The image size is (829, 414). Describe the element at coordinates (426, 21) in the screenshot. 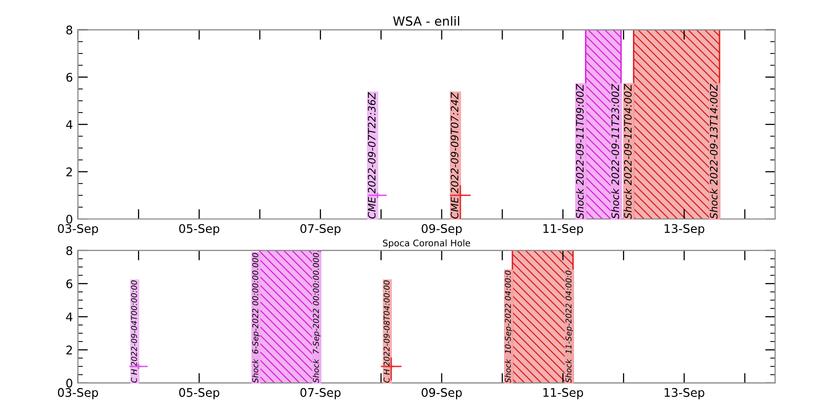

I see `chart-title: WSA - enlil` at that location.